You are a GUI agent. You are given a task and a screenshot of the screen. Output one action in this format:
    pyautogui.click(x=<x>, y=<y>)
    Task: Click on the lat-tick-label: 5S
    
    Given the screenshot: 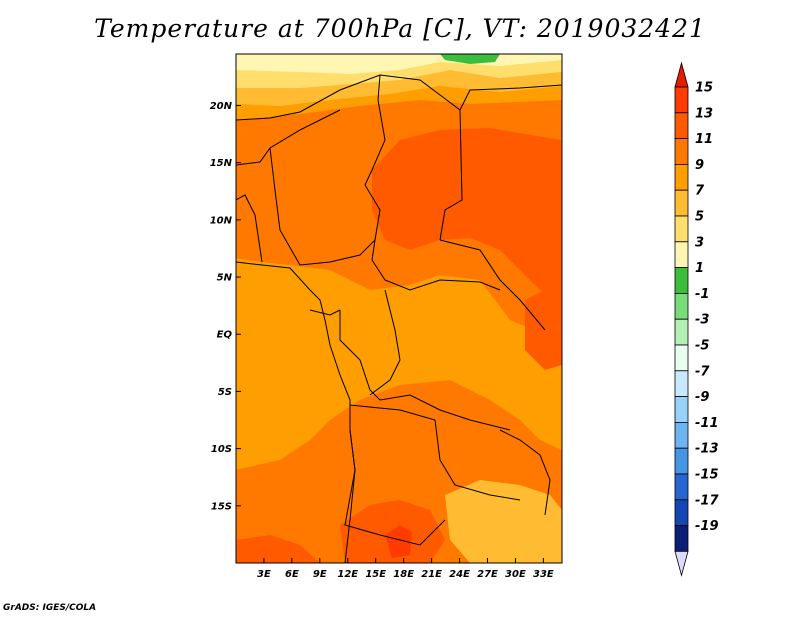 What is the action you would take?
    pyautogui.click(x=225, y=392)
    